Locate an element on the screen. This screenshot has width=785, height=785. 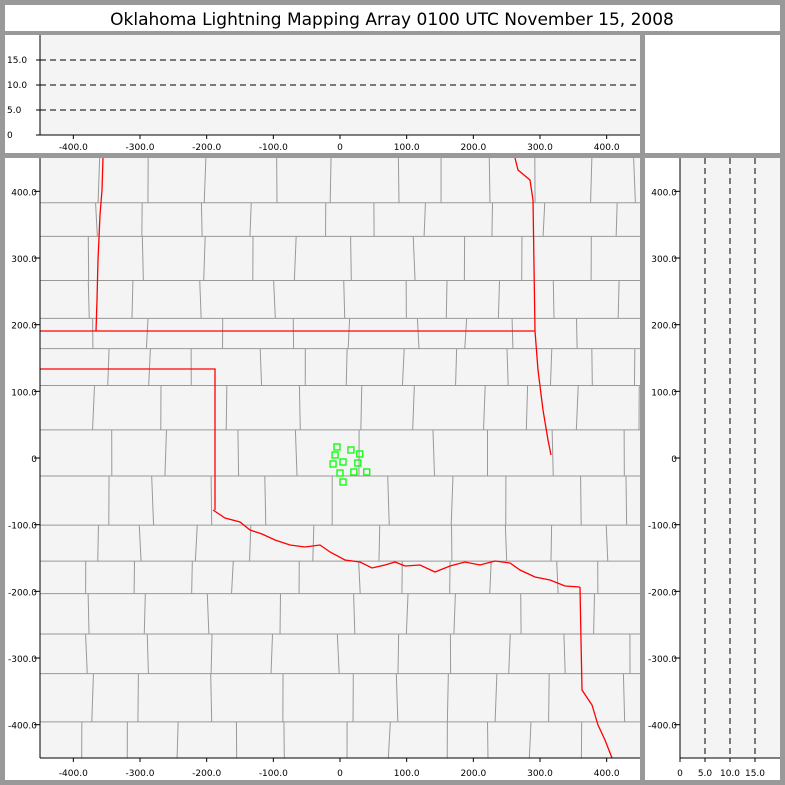
eastern-border is located at coordinates (533, 306).